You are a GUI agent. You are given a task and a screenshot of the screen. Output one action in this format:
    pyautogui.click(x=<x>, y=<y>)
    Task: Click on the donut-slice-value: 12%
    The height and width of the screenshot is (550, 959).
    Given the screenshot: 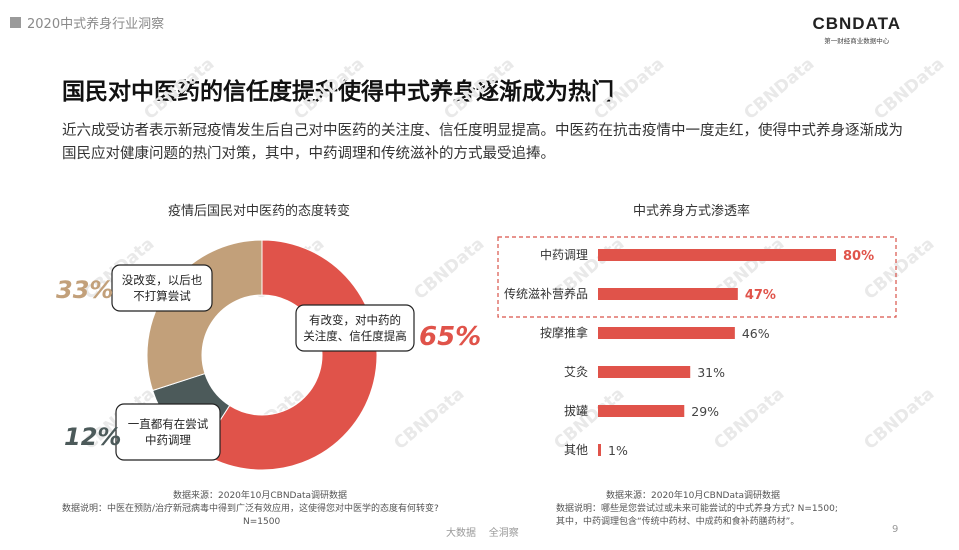 What is the action you would take?
    pyautogui.click(x=92, y=437)
    